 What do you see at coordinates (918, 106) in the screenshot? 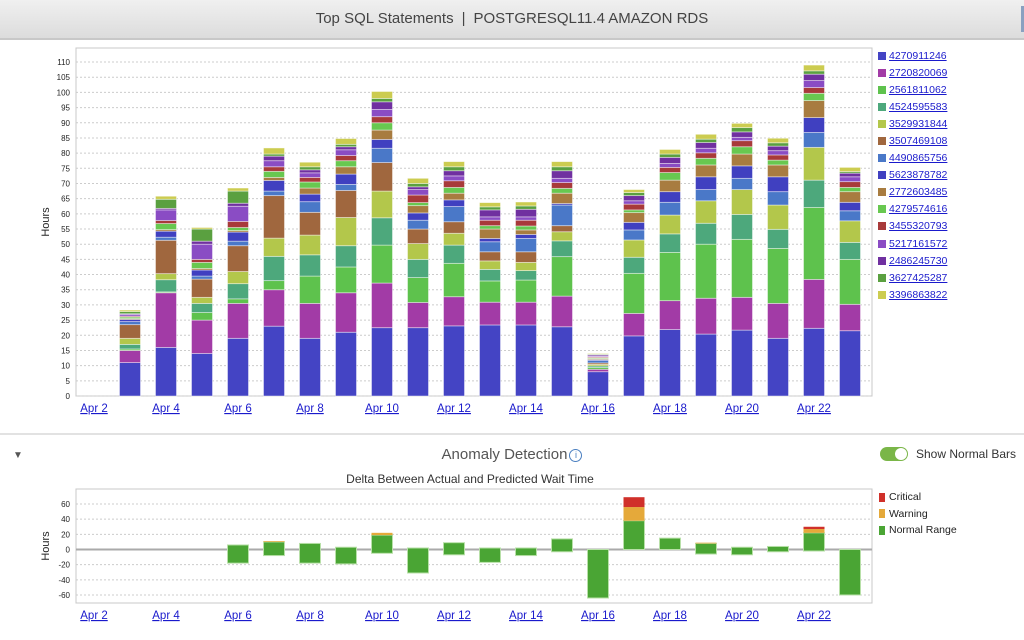
I see `sql-id-link: 4524595583` at bounding box center [918, 106].